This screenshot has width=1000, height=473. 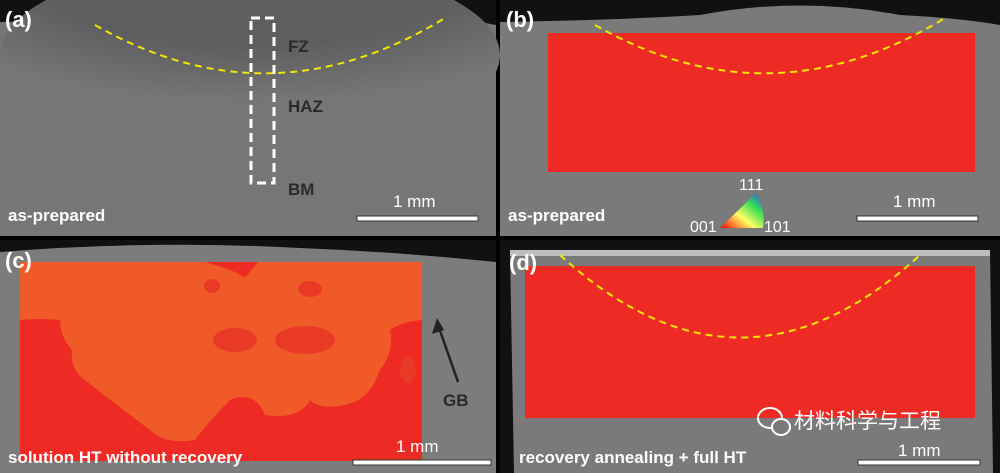 I want to click on condition-label: solution HT without recovery, so click(x=125, y=457).